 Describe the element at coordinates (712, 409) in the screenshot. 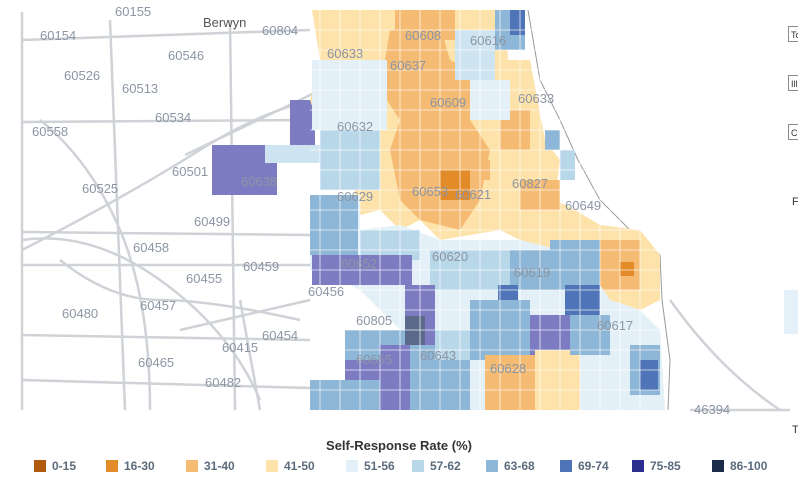

I see `zip-label: 46394` at that location.